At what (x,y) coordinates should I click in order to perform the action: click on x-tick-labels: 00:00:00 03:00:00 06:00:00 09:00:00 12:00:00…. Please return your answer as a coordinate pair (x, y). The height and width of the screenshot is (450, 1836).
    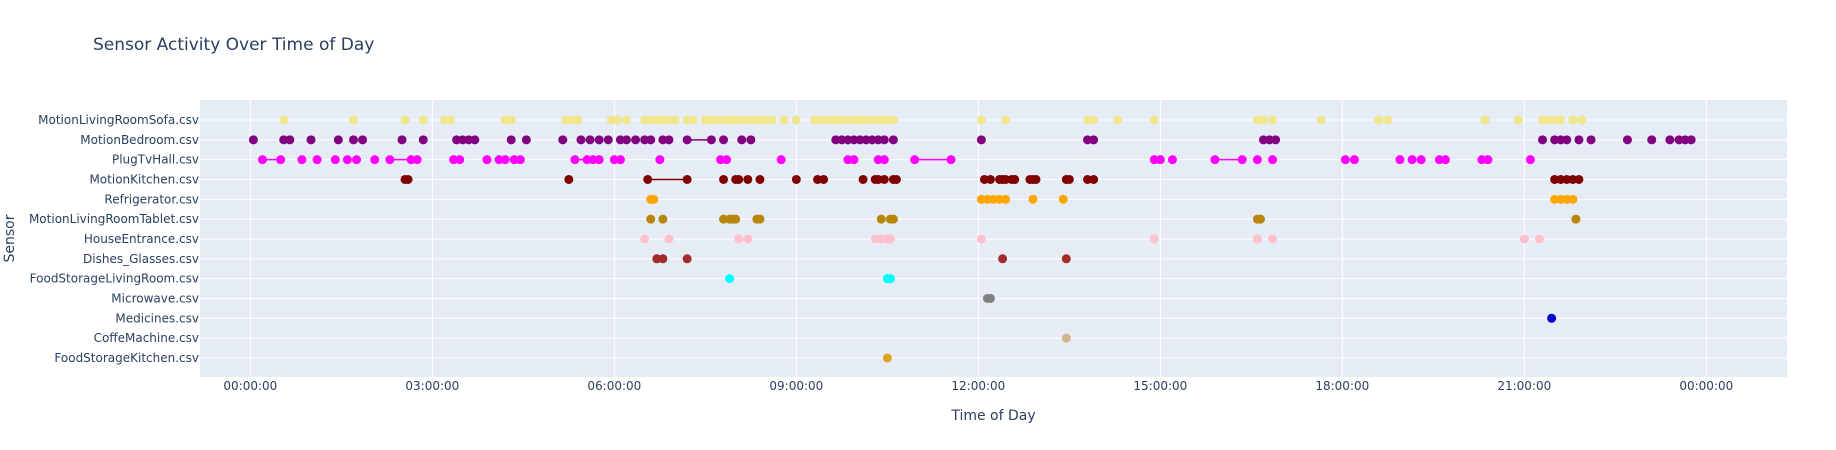
    Looking at the image, I should click on (978, 386).